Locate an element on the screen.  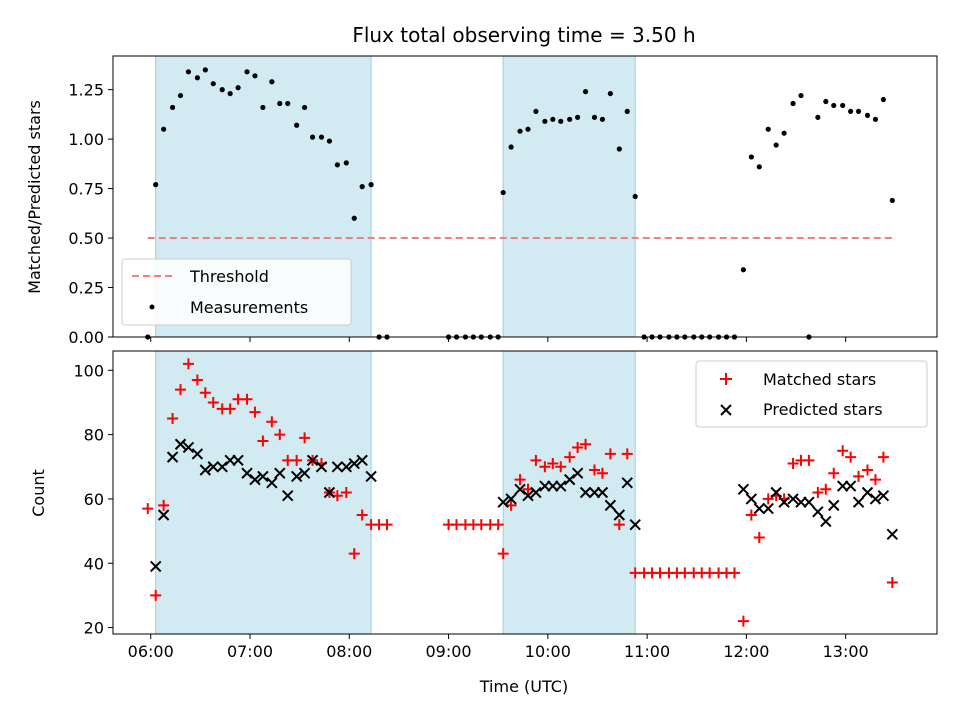
legend-measurements-label: Measurements is located at coordinates (249, 307).